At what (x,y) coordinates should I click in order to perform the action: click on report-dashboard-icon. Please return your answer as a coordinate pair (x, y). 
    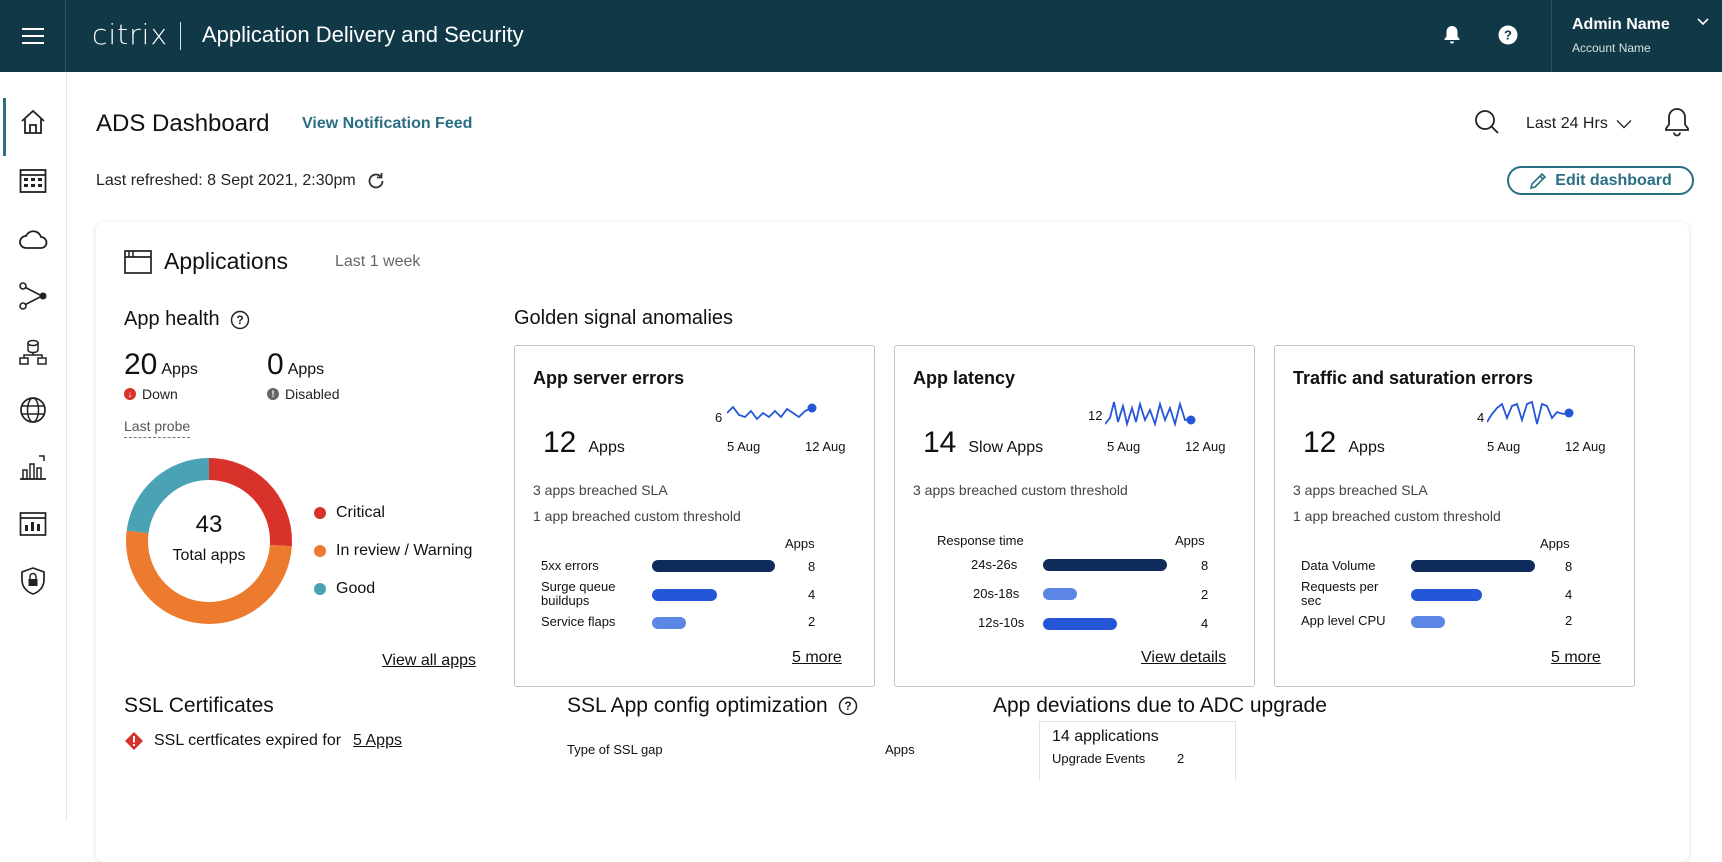
    Looking at the image, I should click on (33, 524).